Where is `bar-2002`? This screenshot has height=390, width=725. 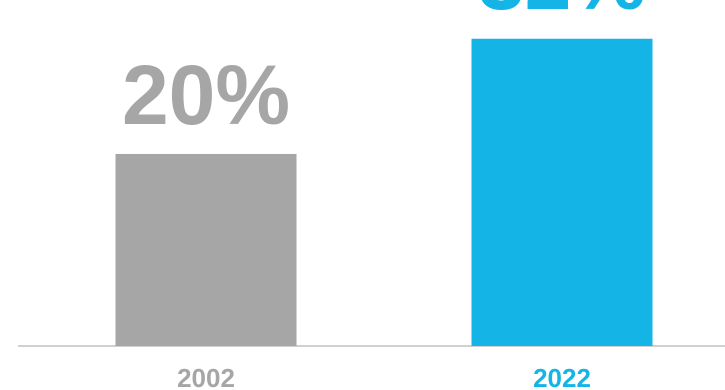
bar-2002 is located at coordinates (206, 249).